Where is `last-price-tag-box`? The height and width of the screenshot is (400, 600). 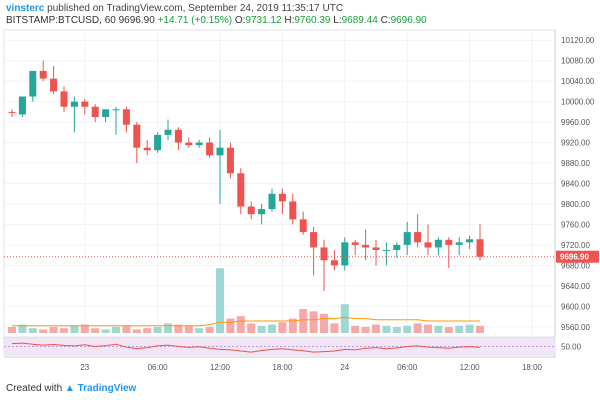
last-price-tag-box is located at coordinates (577, 256).